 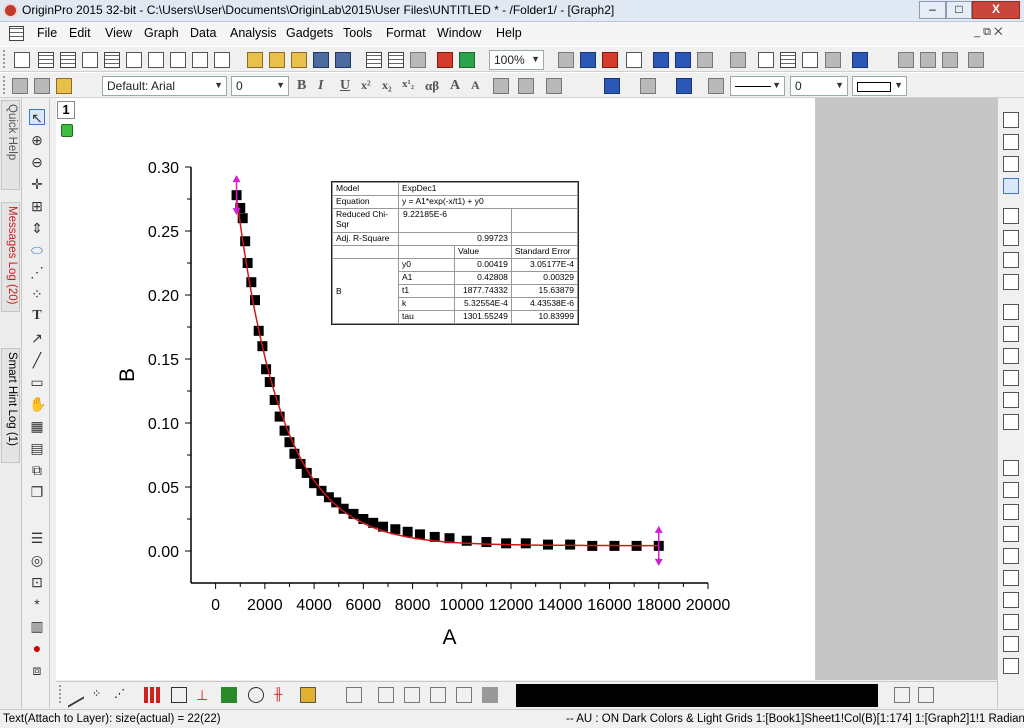 I want to click on open-folder-icon, so click(x=255, y=60).